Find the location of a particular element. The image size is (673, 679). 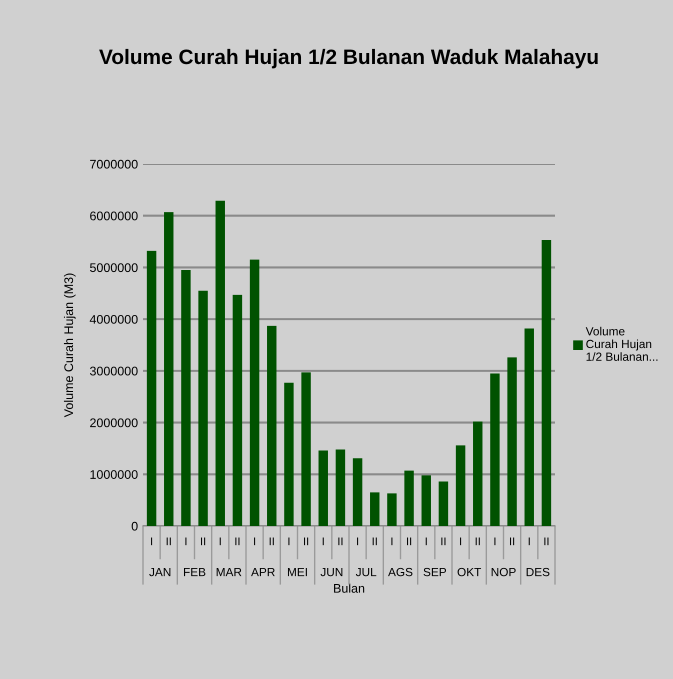

x-axis-title: Bulan is located at coordinates (349, 588).